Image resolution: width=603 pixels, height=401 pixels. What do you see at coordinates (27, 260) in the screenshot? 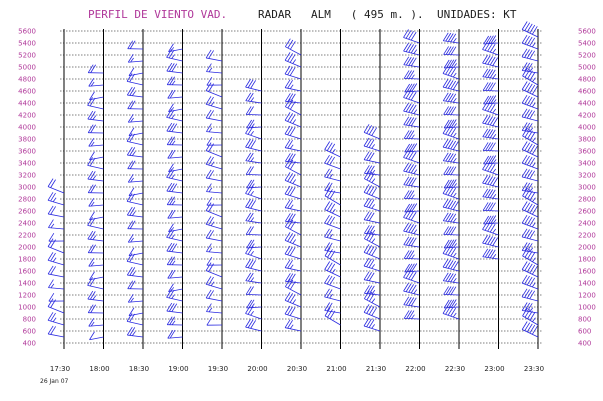
I see `y-tick-label-left: 1800` at bounding box center [27, 260].